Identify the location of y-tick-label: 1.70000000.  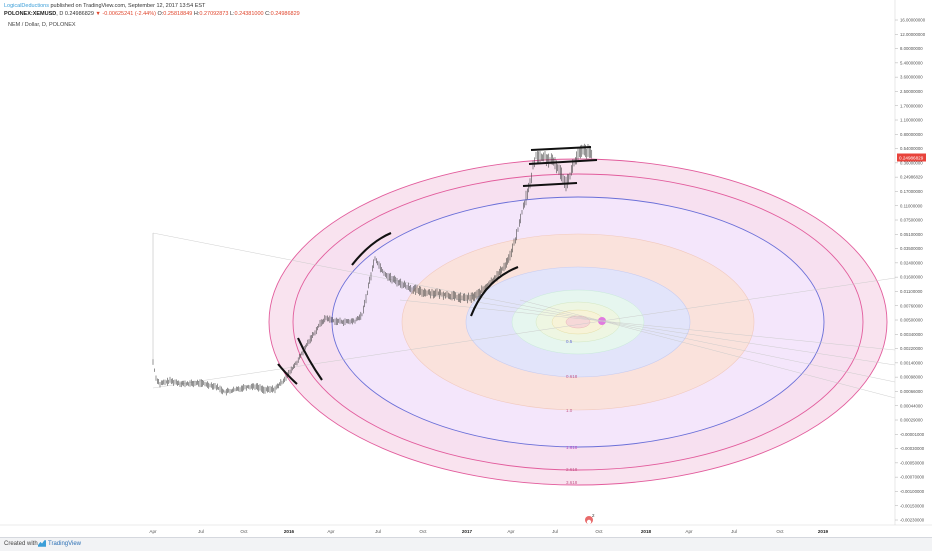
(911, 105).